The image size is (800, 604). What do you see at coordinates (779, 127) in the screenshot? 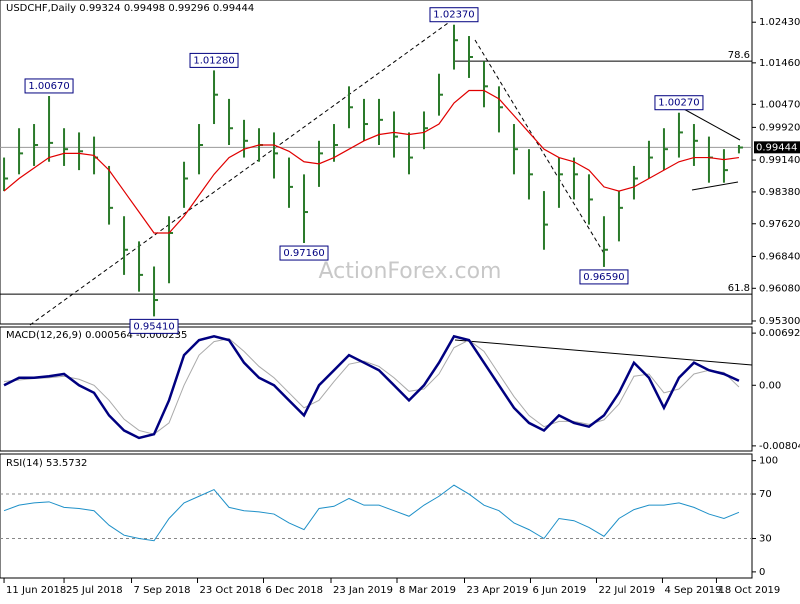
I see `y-tick-label: 0.99920` at bounding box center [779, 127].